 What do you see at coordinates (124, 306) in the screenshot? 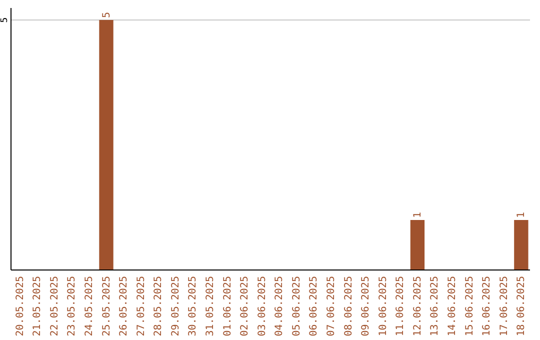
I see `x-tick-label: 26.05.2025` at bounding box center [124, 306].